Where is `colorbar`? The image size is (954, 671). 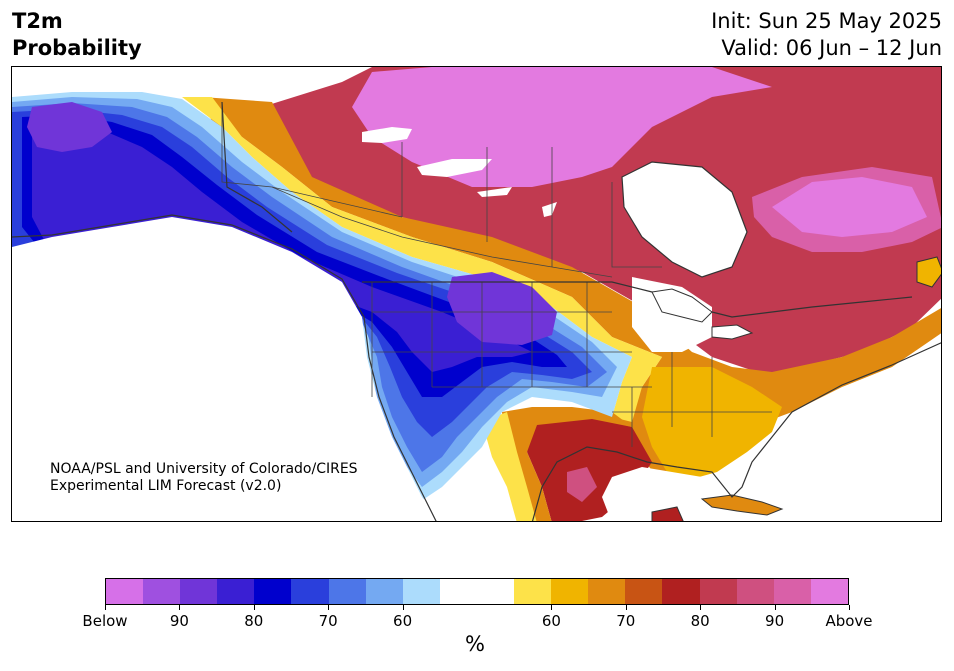 colorbar is located at coordinates (477, 591).